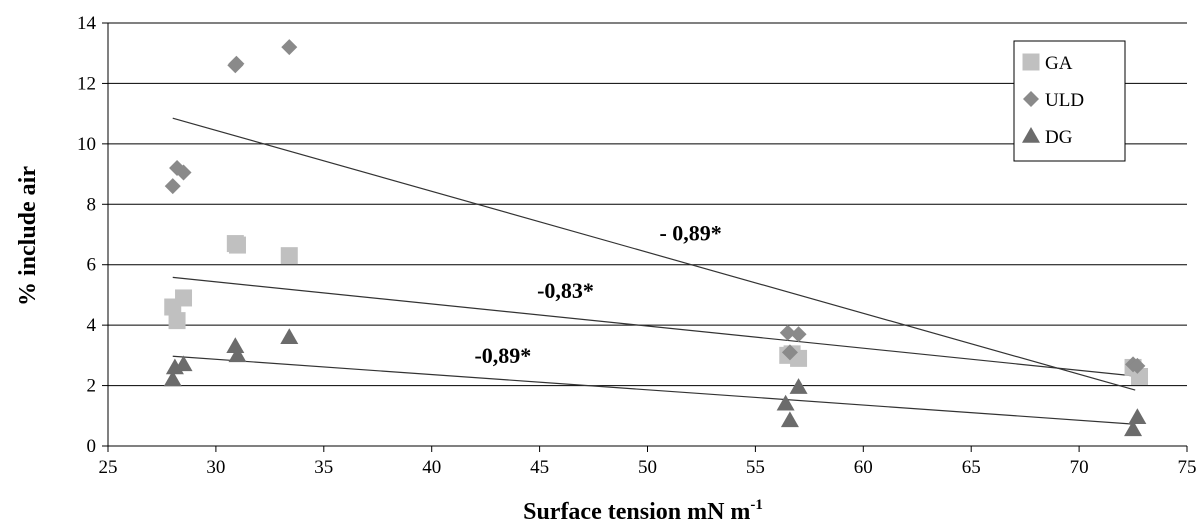  What do you see at coordinates (690, 233) in the screenshot?
I see `correlation-label: - 0,89*` at bounding box center [690, 233].